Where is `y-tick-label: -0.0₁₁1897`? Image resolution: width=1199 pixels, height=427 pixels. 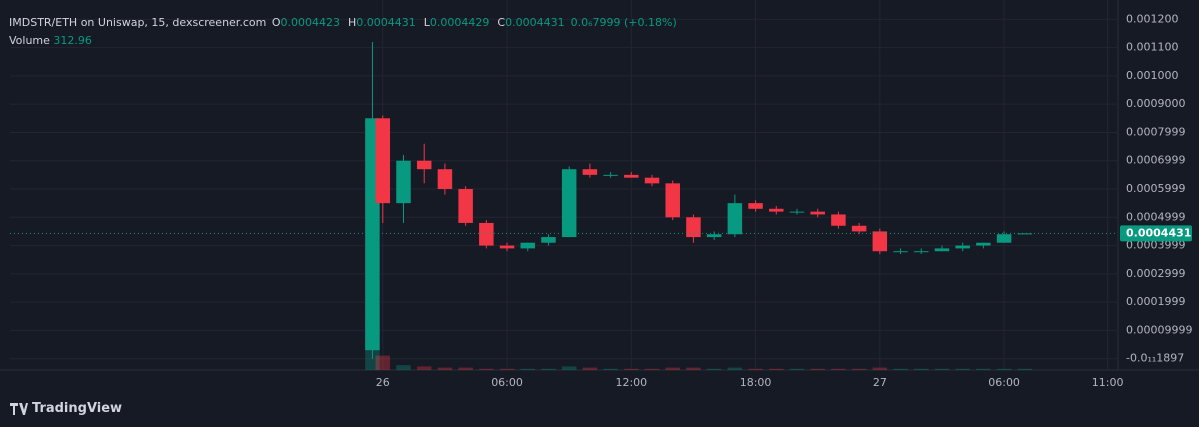
y-tick-label: -0.0₁₁1897 is located at coordinates (1155, 358).